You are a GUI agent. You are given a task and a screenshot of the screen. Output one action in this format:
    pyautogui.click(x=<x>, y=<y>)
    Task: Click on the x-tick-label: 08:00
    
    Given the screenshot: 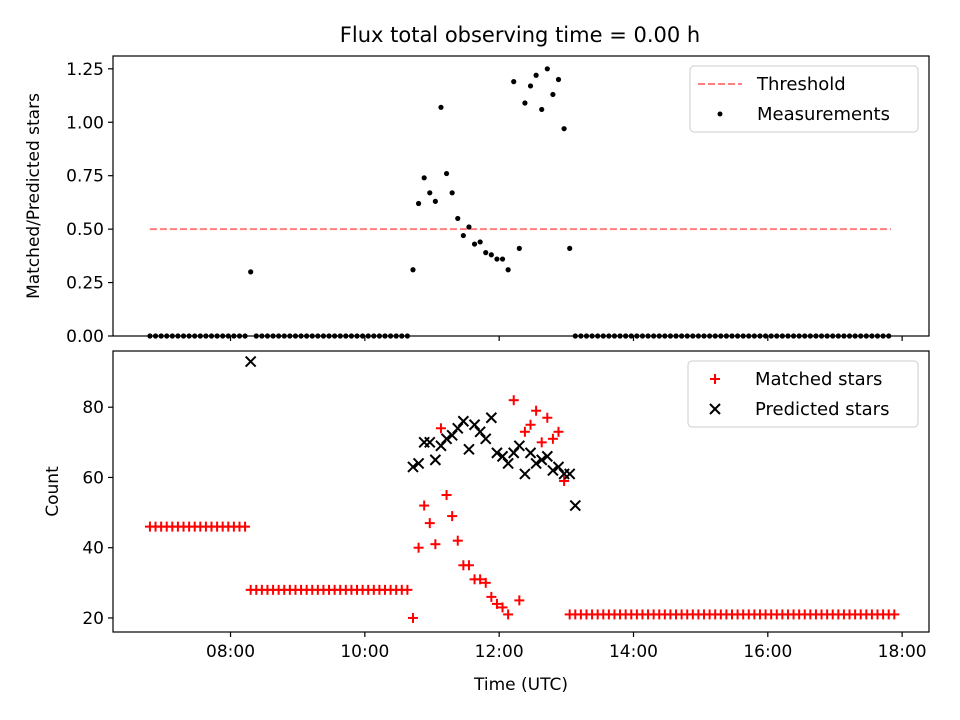 What is the action you would take?
    pyautogui.click(x=230, y=652)
    